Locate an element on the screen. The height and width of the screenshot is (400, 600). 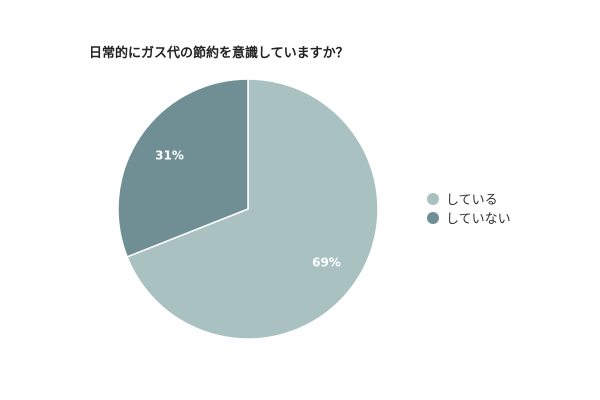
legend-label-shiteinai: していない is located at coordinates (478, 219).